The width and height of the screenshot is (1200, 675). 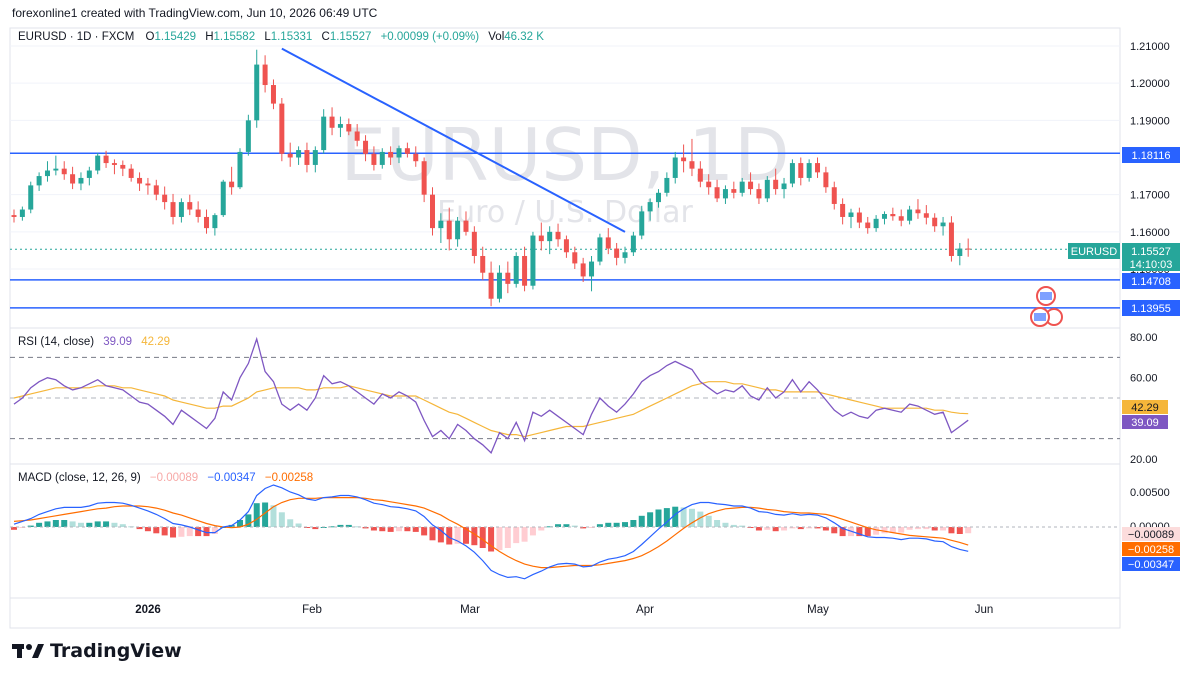 I want to click on rsi-ma-line, so click(x=491, y=409).